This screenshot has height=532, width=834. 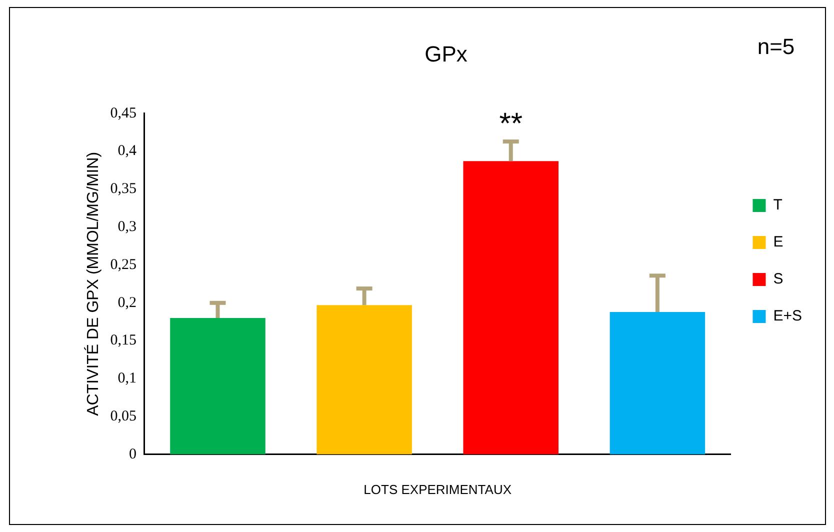 I want to click on y-tick-label: 0, so click(x=132, y=454).